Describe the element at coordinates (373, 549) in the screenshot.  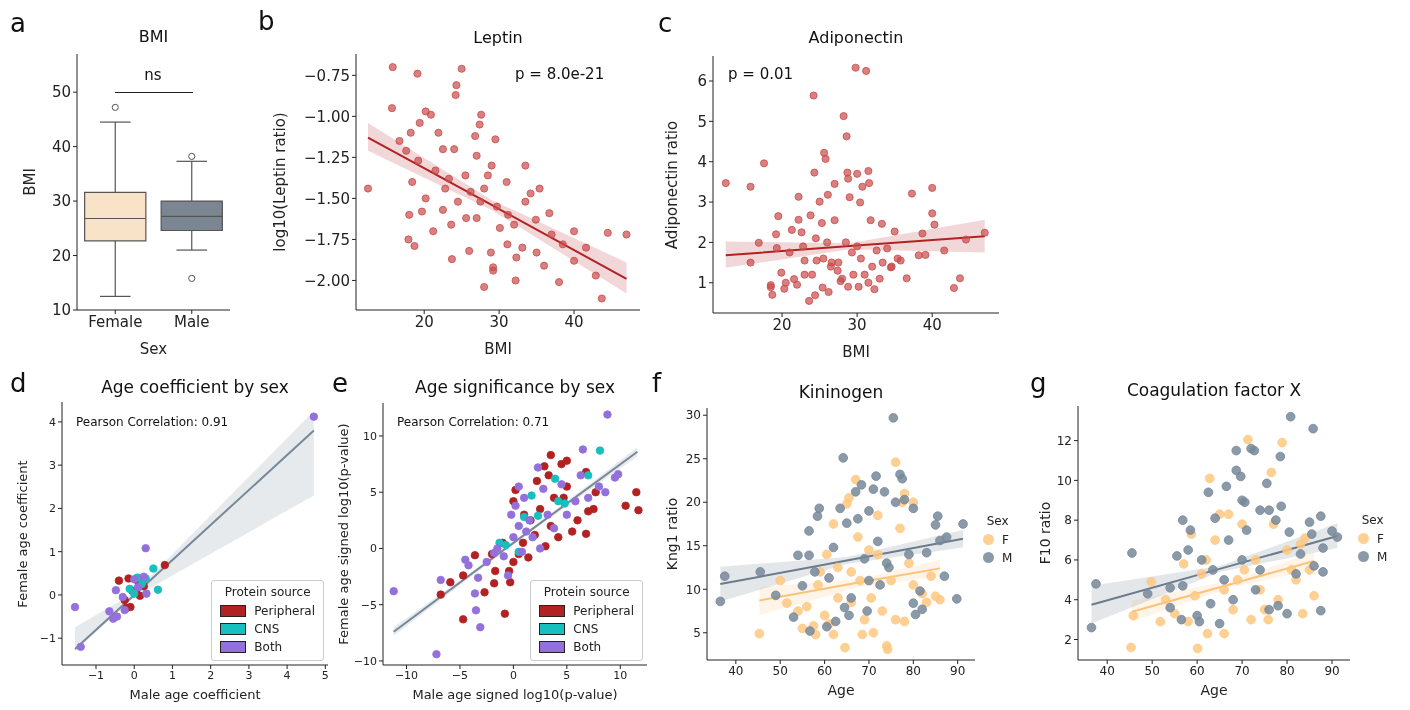
I see `y-tick-label: 0` at that location.